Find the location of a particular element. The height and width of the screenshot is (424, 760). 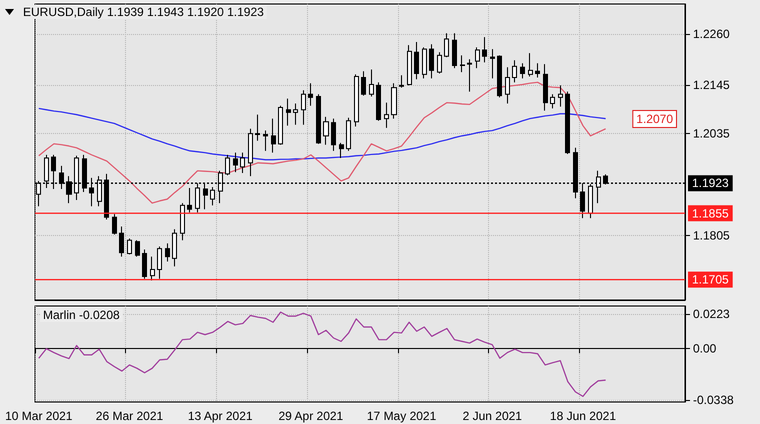

y-tick-label: 1.2260 is located at coordinates (711, 34).